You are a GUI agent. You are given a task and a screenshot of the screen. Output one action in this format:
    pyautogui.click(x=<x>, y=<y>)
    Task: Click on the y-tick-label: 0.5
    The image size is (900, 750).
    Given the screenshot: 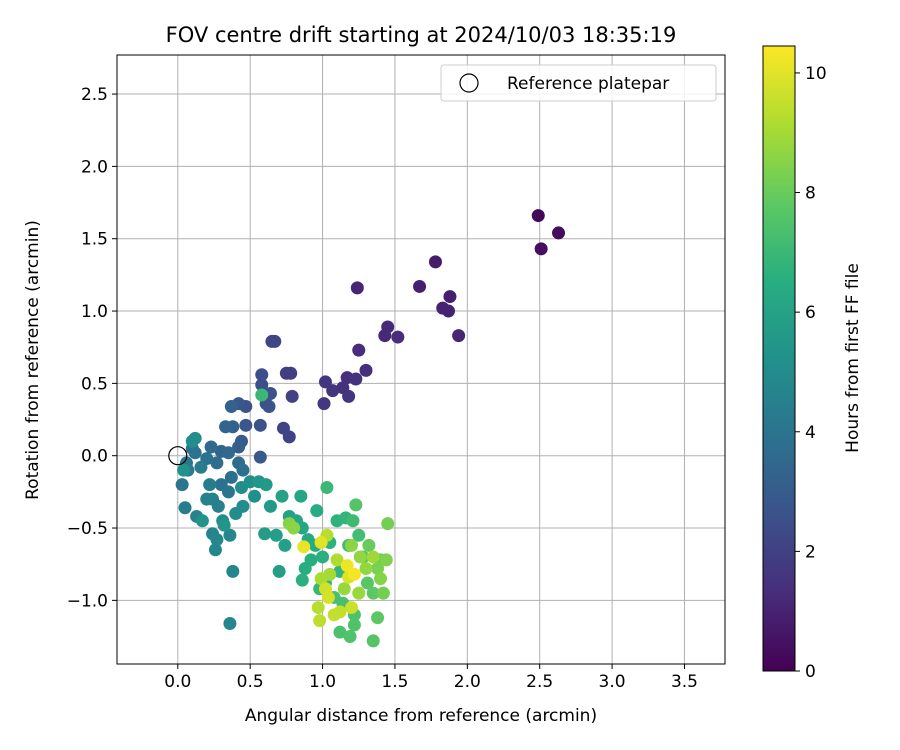 What is the action you would take?
    pyautogui.click(x=94, y=384)
    